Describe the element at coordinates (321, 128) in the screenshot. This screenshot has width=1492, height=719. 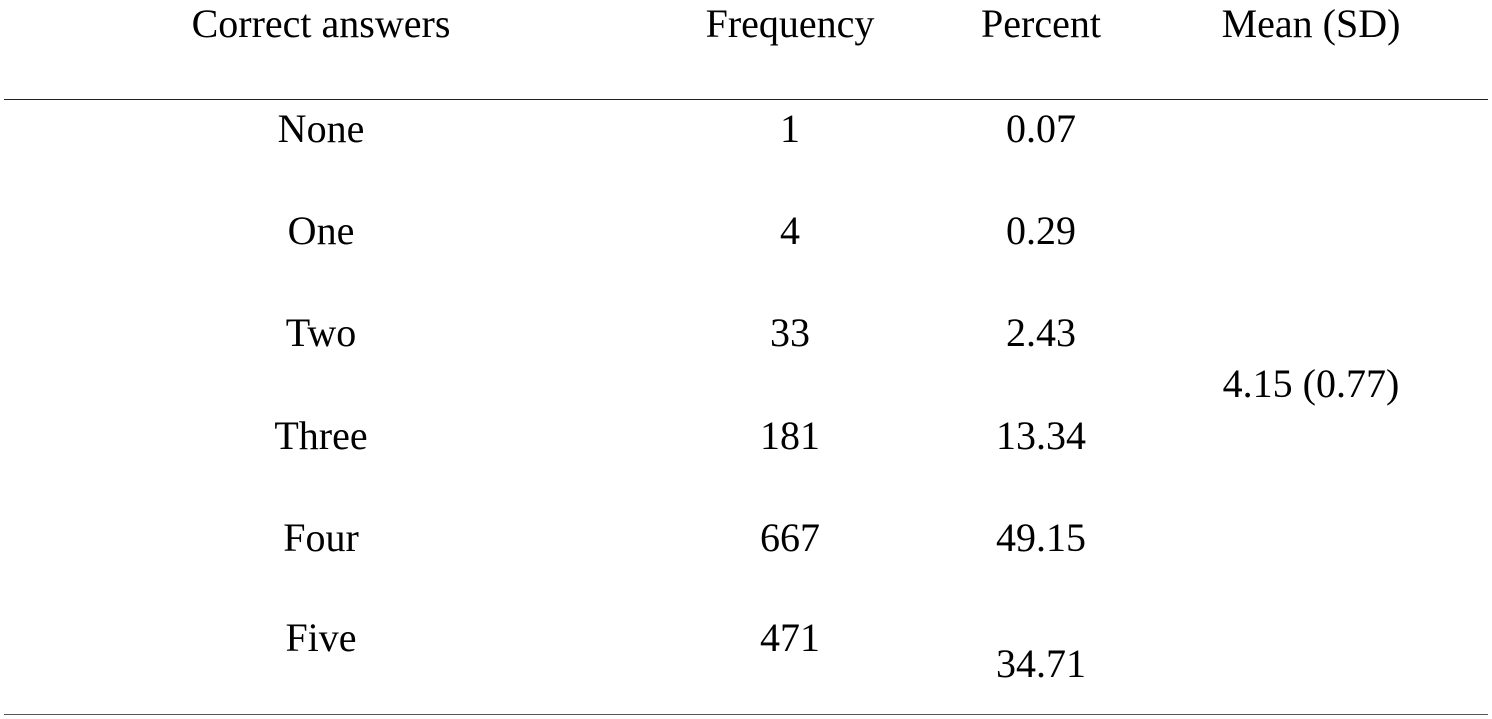
I see `row-label: None` at that location.